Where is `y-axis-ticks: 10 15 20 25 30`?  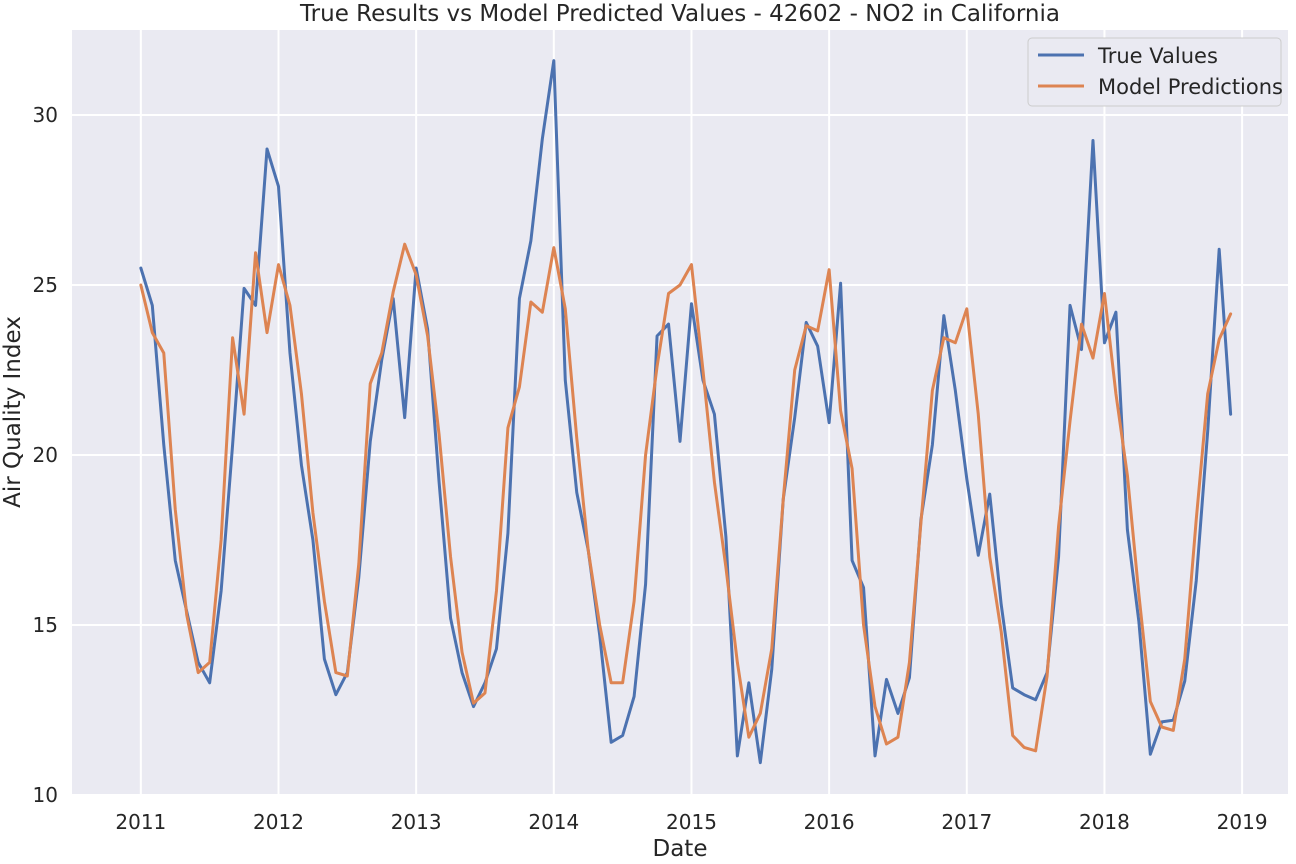 y-axis-ticks: 10 15 20 25 30 is located at coordinates (45, 455).